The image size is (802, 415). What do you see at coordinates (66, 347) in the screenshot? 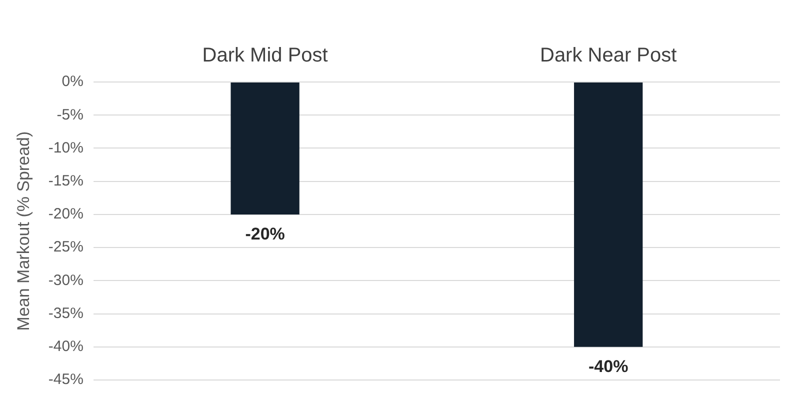
I see `y-tick-label: -40%` at bounding box center [66, 347].